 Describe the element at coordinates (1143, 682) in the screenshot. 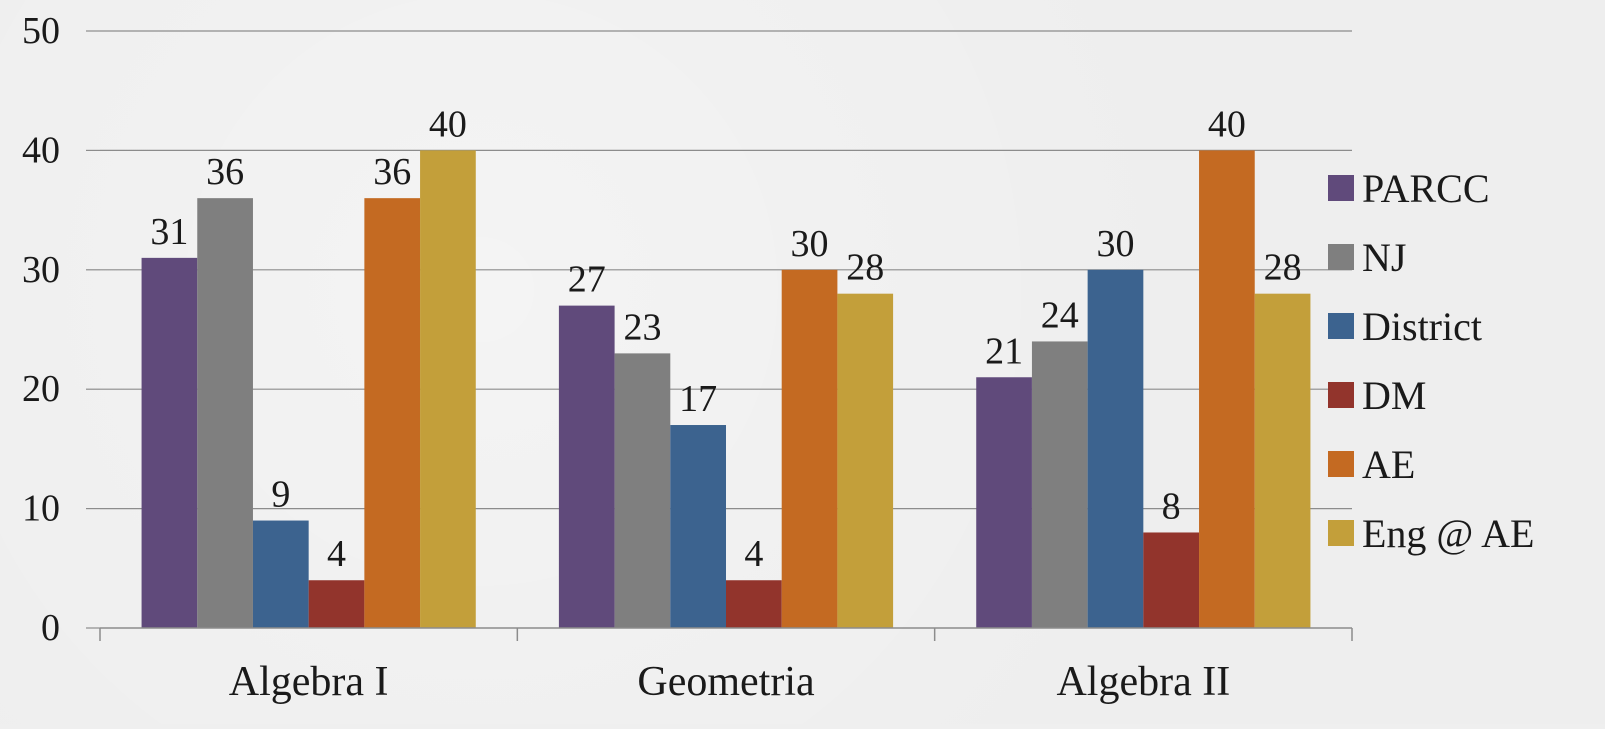

I see `x-tick-label: Algebra II` at that location.